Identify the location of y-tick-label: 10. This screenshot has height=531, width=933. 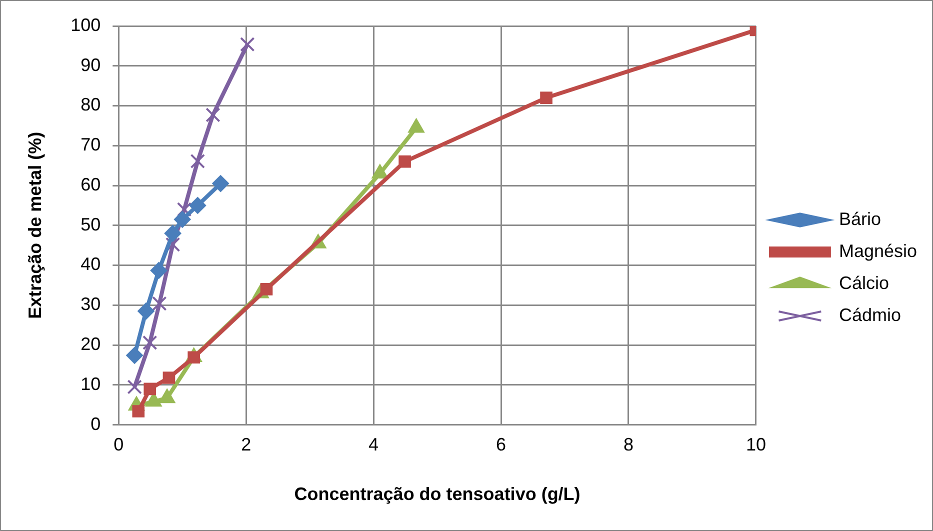
(90, 384).